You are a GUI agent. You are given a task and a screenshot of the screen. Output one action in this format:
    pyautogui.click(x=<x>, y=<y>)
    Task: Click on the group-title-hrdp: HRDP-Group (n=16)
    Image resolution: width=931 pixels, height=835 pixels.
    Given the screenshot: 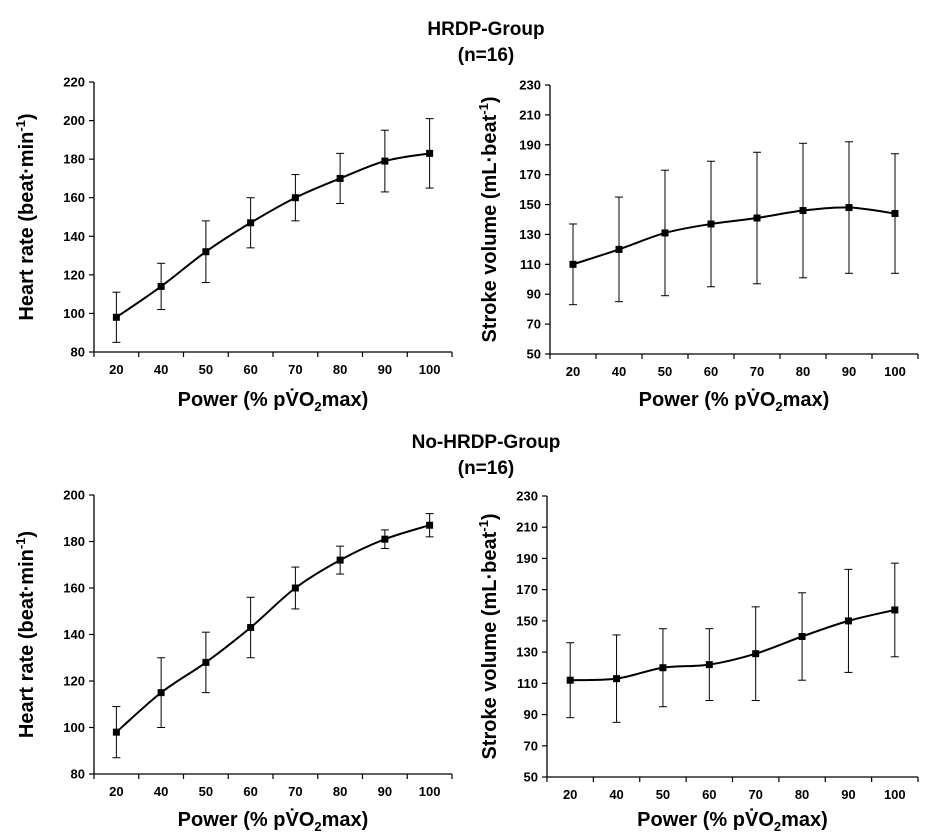 What is the action you would take?
    pyautogui.click(x=485, y=42)
    